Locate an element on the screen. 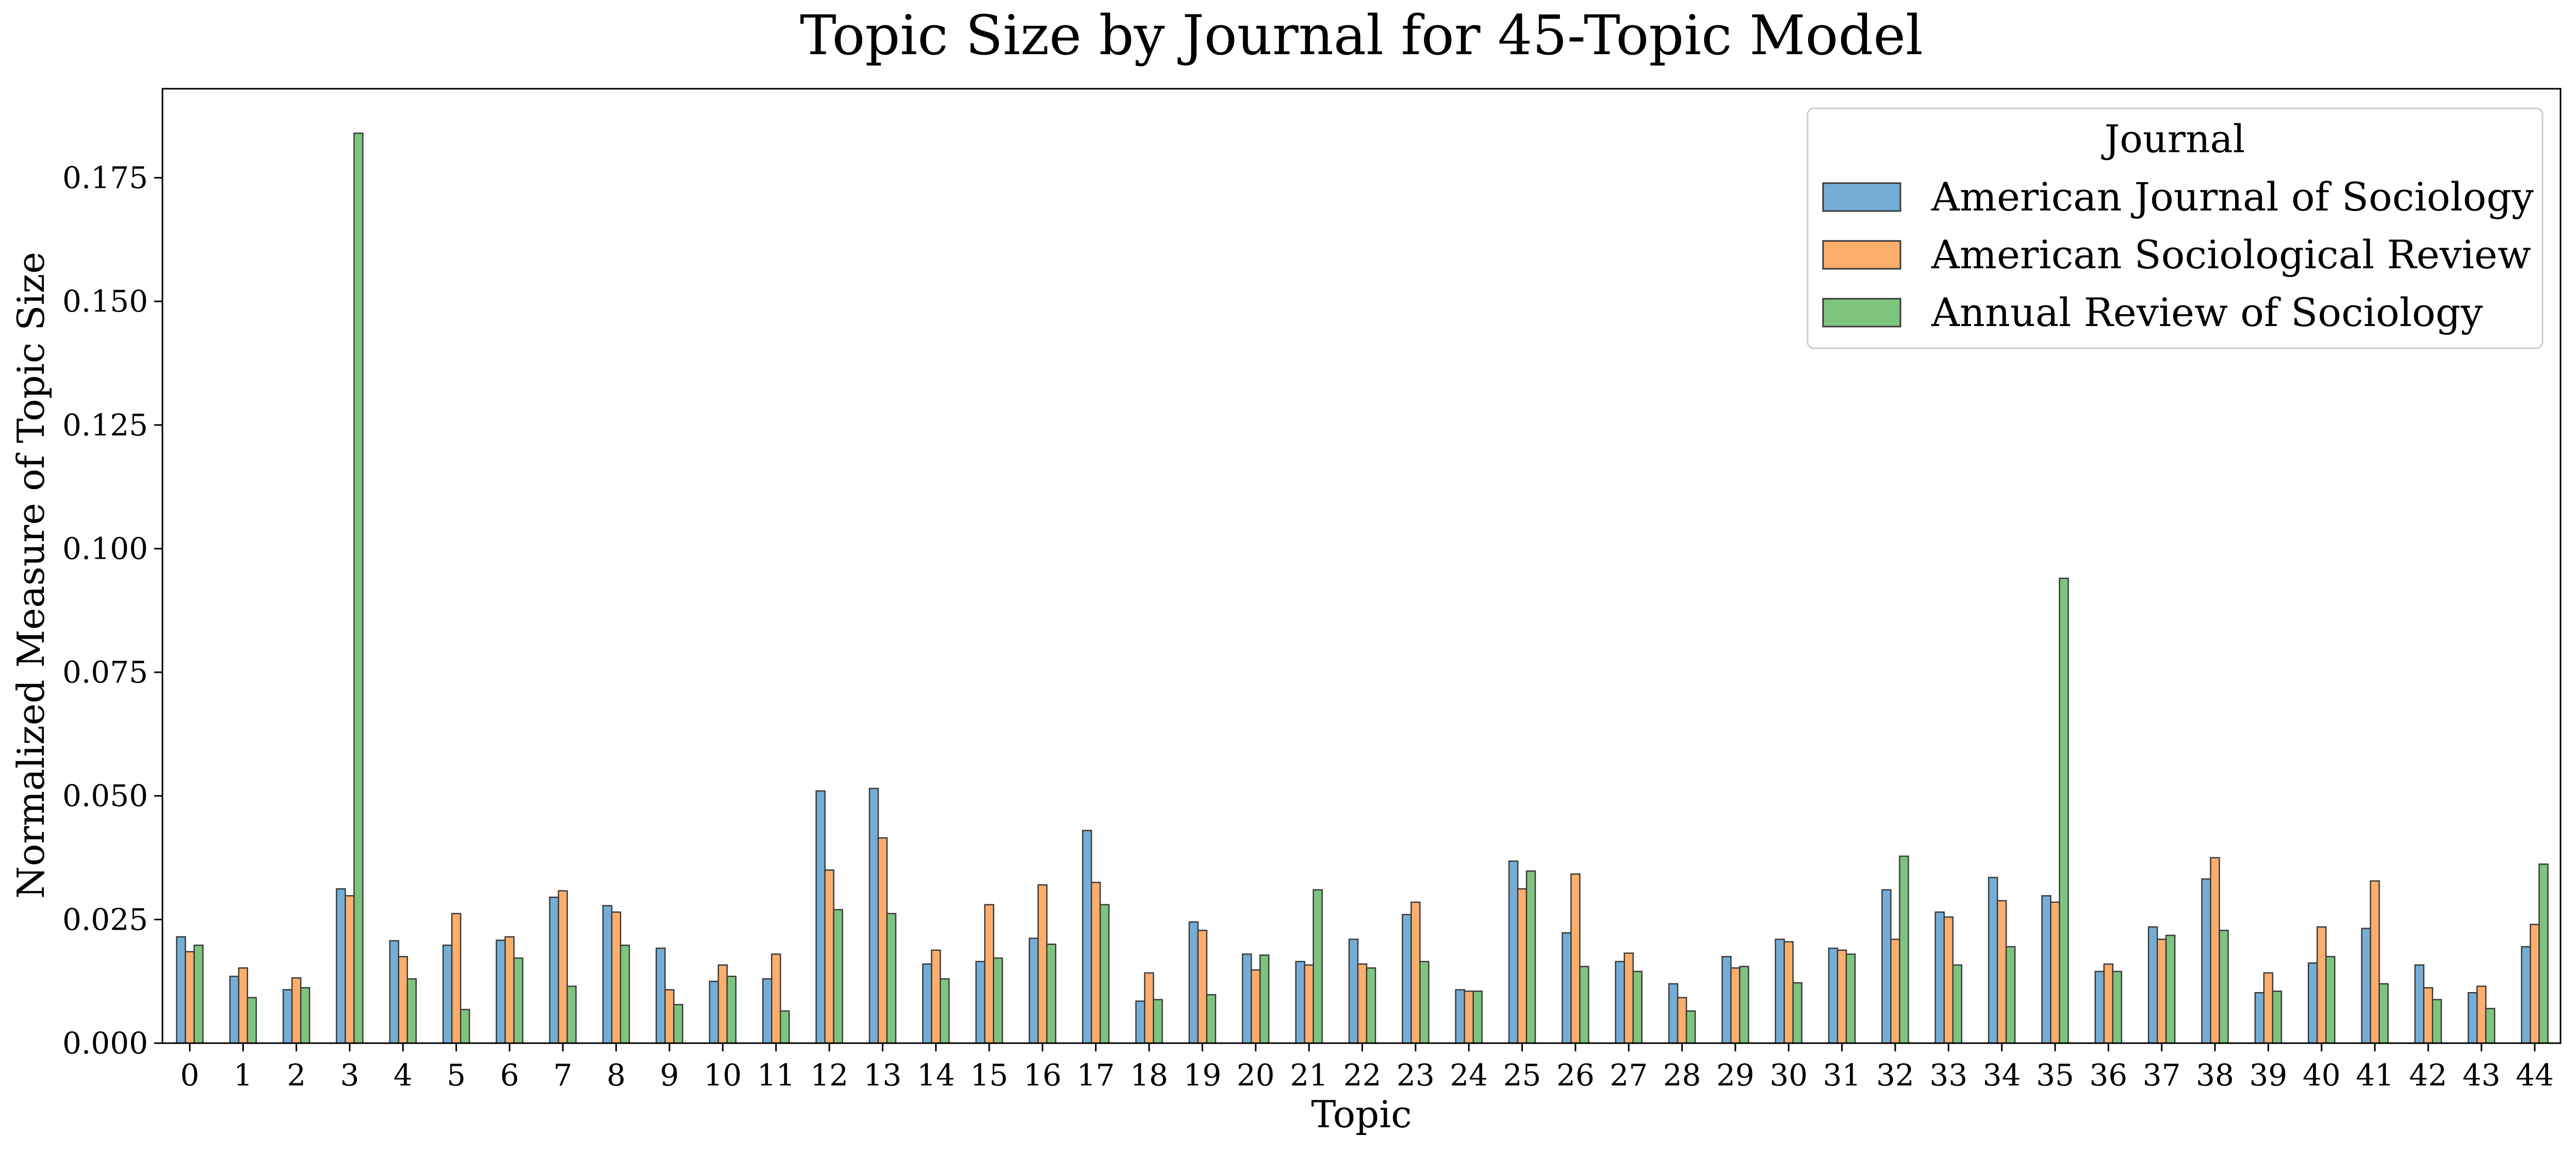  x-tick-label: 44 is located at coordinates (2535, 1075).